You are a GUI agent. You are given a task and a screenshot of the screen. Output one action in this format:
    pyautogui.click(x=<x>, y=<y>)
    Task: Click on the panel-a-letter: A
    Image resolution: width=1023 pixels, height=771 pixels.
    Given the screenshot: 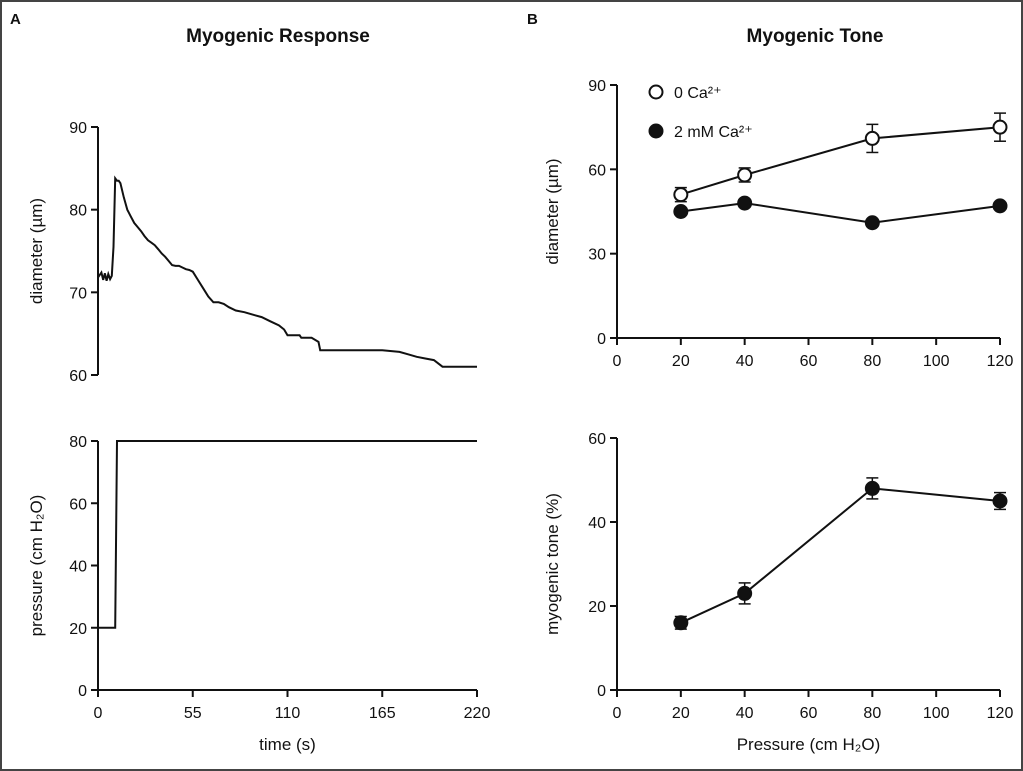 What is the action you would take?
    pyautogui.click(x=15, y=19)
    